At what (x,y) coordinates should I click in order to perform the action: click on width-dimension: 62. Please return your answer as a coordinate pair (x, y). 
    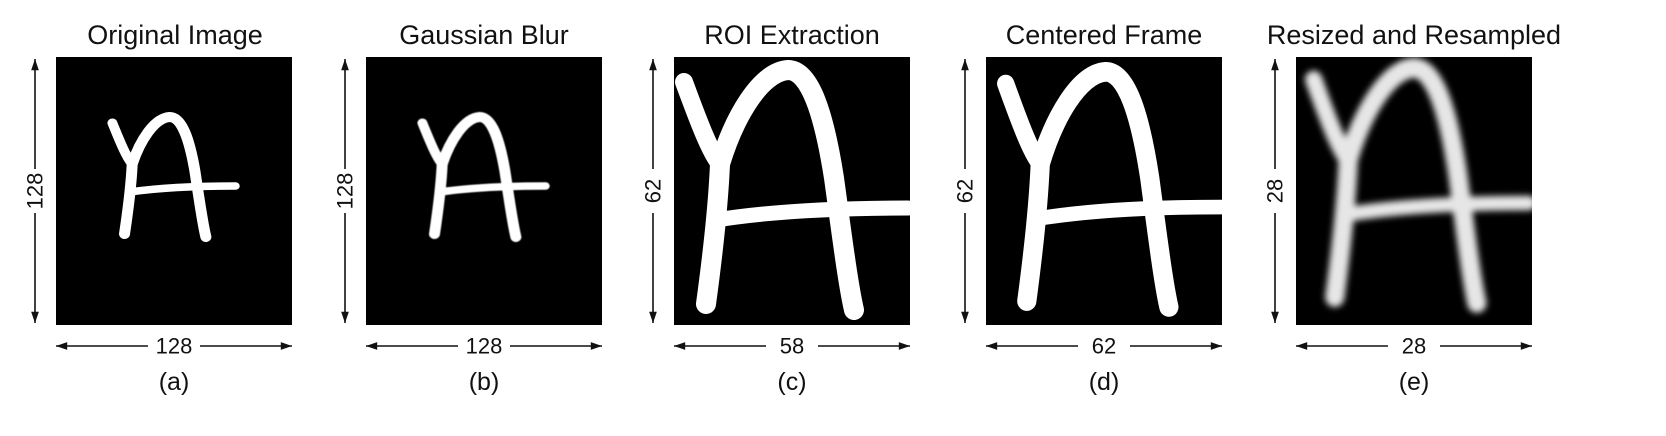
    Looking at the image, I should click on (1104, 346).